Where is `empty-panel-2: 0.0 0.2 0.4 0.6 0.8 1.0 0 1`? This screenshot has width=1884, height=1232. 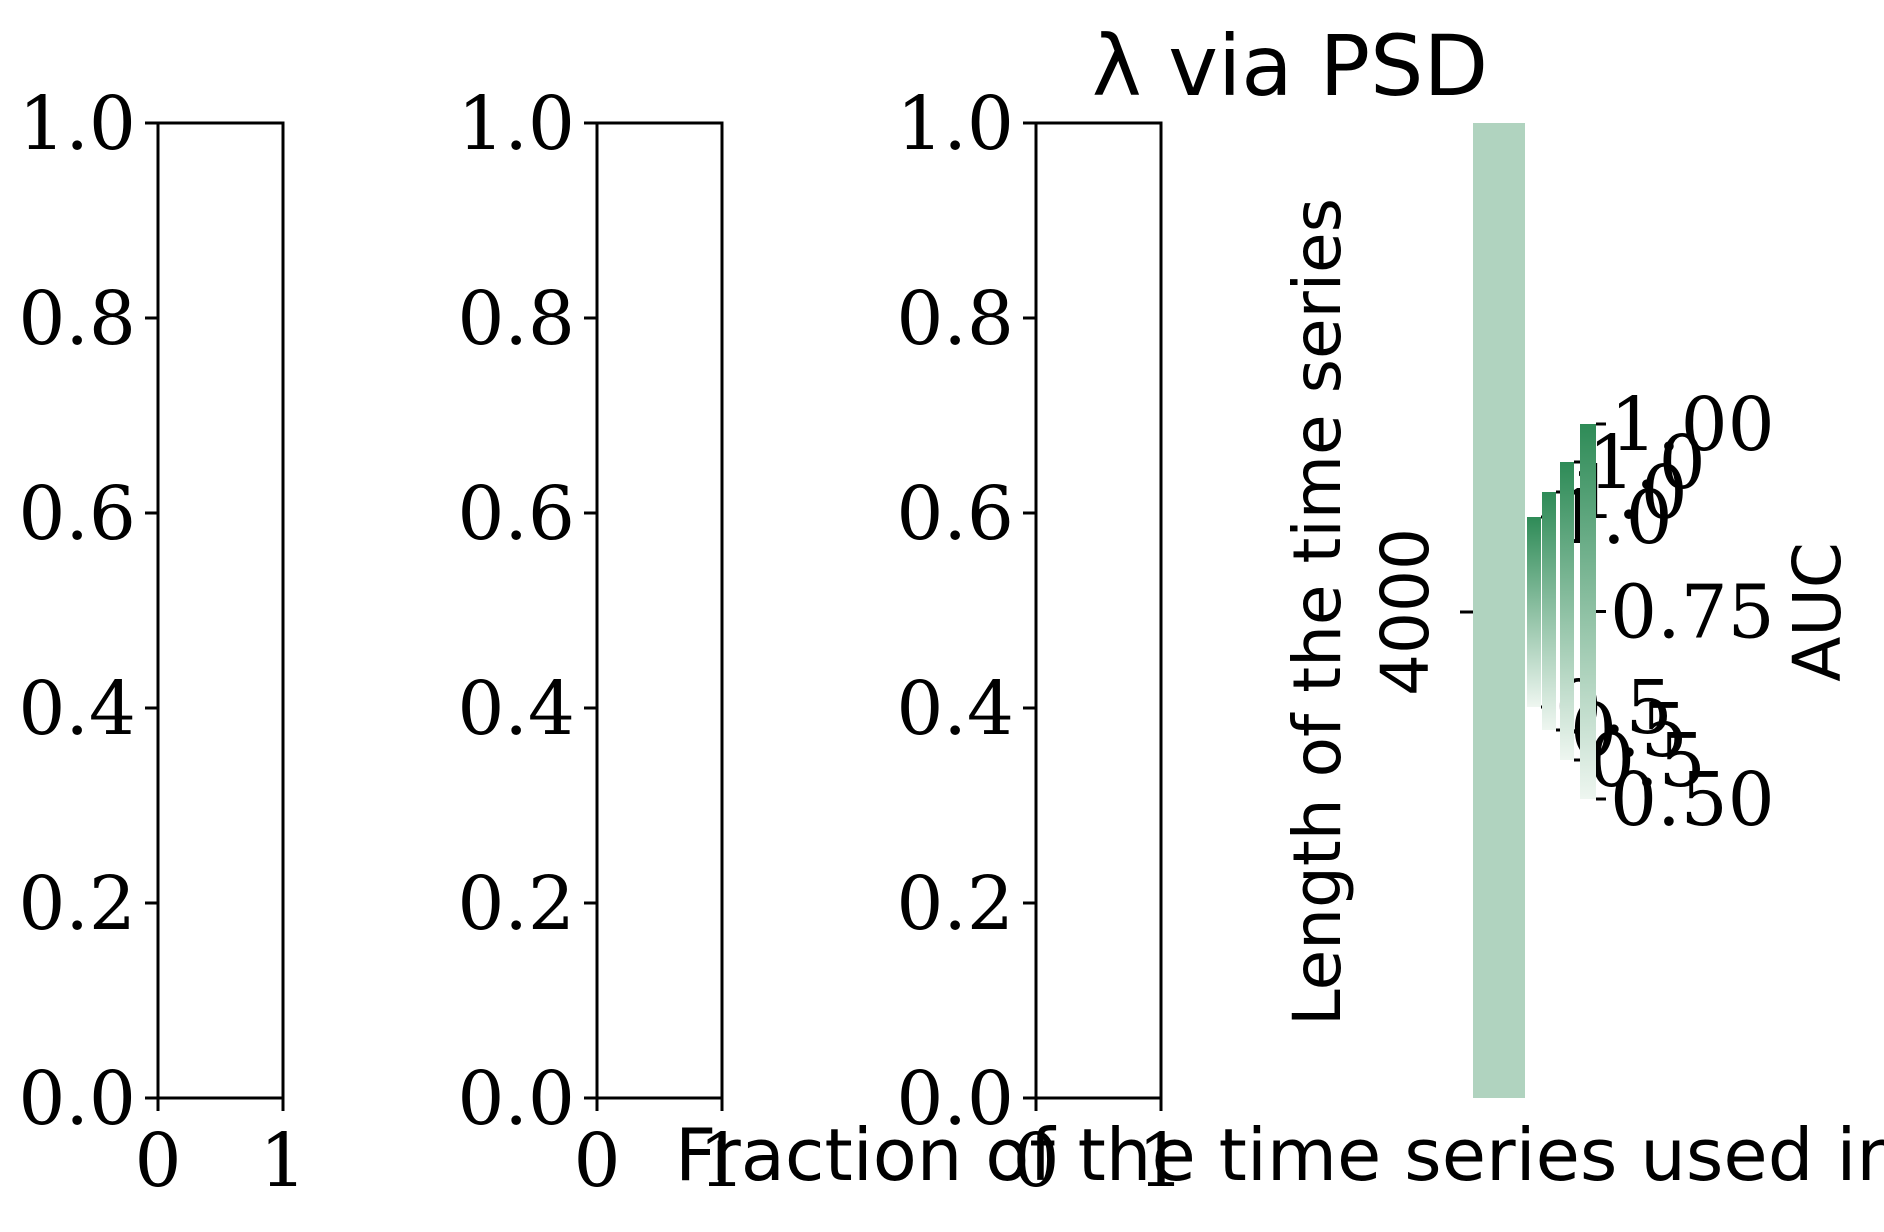 empty-panel-2: 0.0 0.2 0.4 0.6 0.8 1.0 0 1 is located at coordinates (601, 642).